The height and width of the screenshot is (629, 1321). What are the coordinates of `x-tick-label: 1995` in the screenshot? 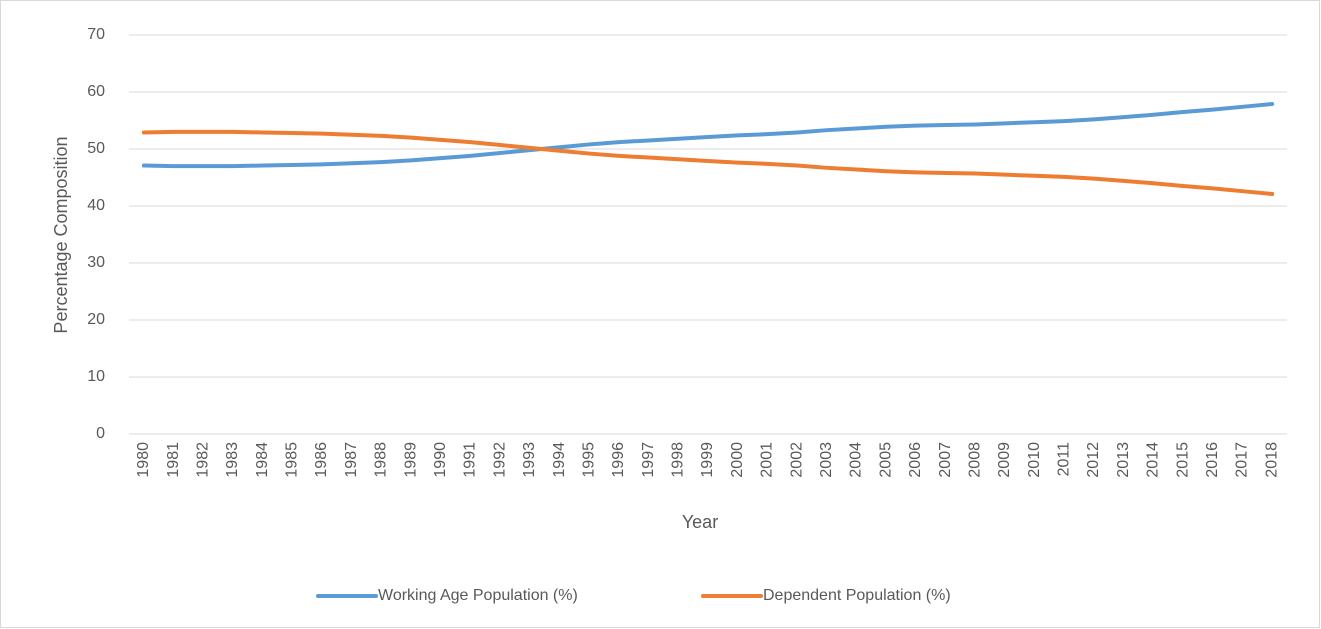 It's located at (588, 460).